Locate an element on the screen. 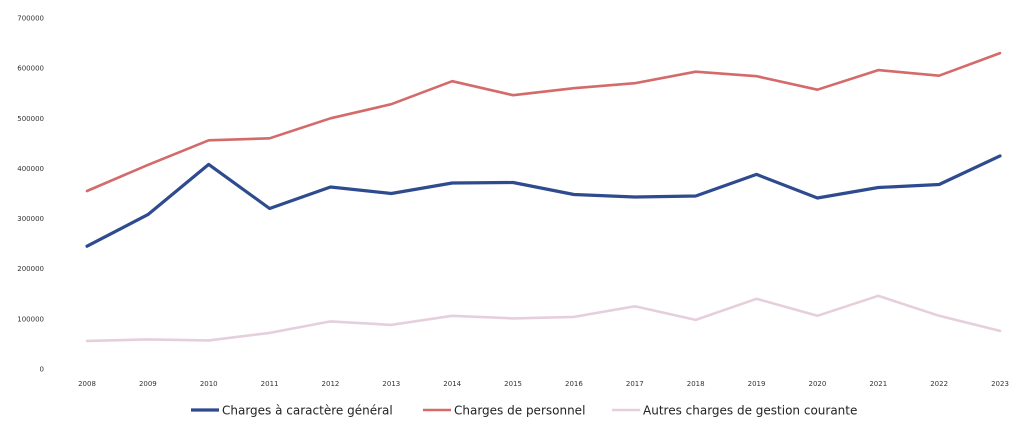  y-tick-label: 0 is located at coordinates (42, 370).